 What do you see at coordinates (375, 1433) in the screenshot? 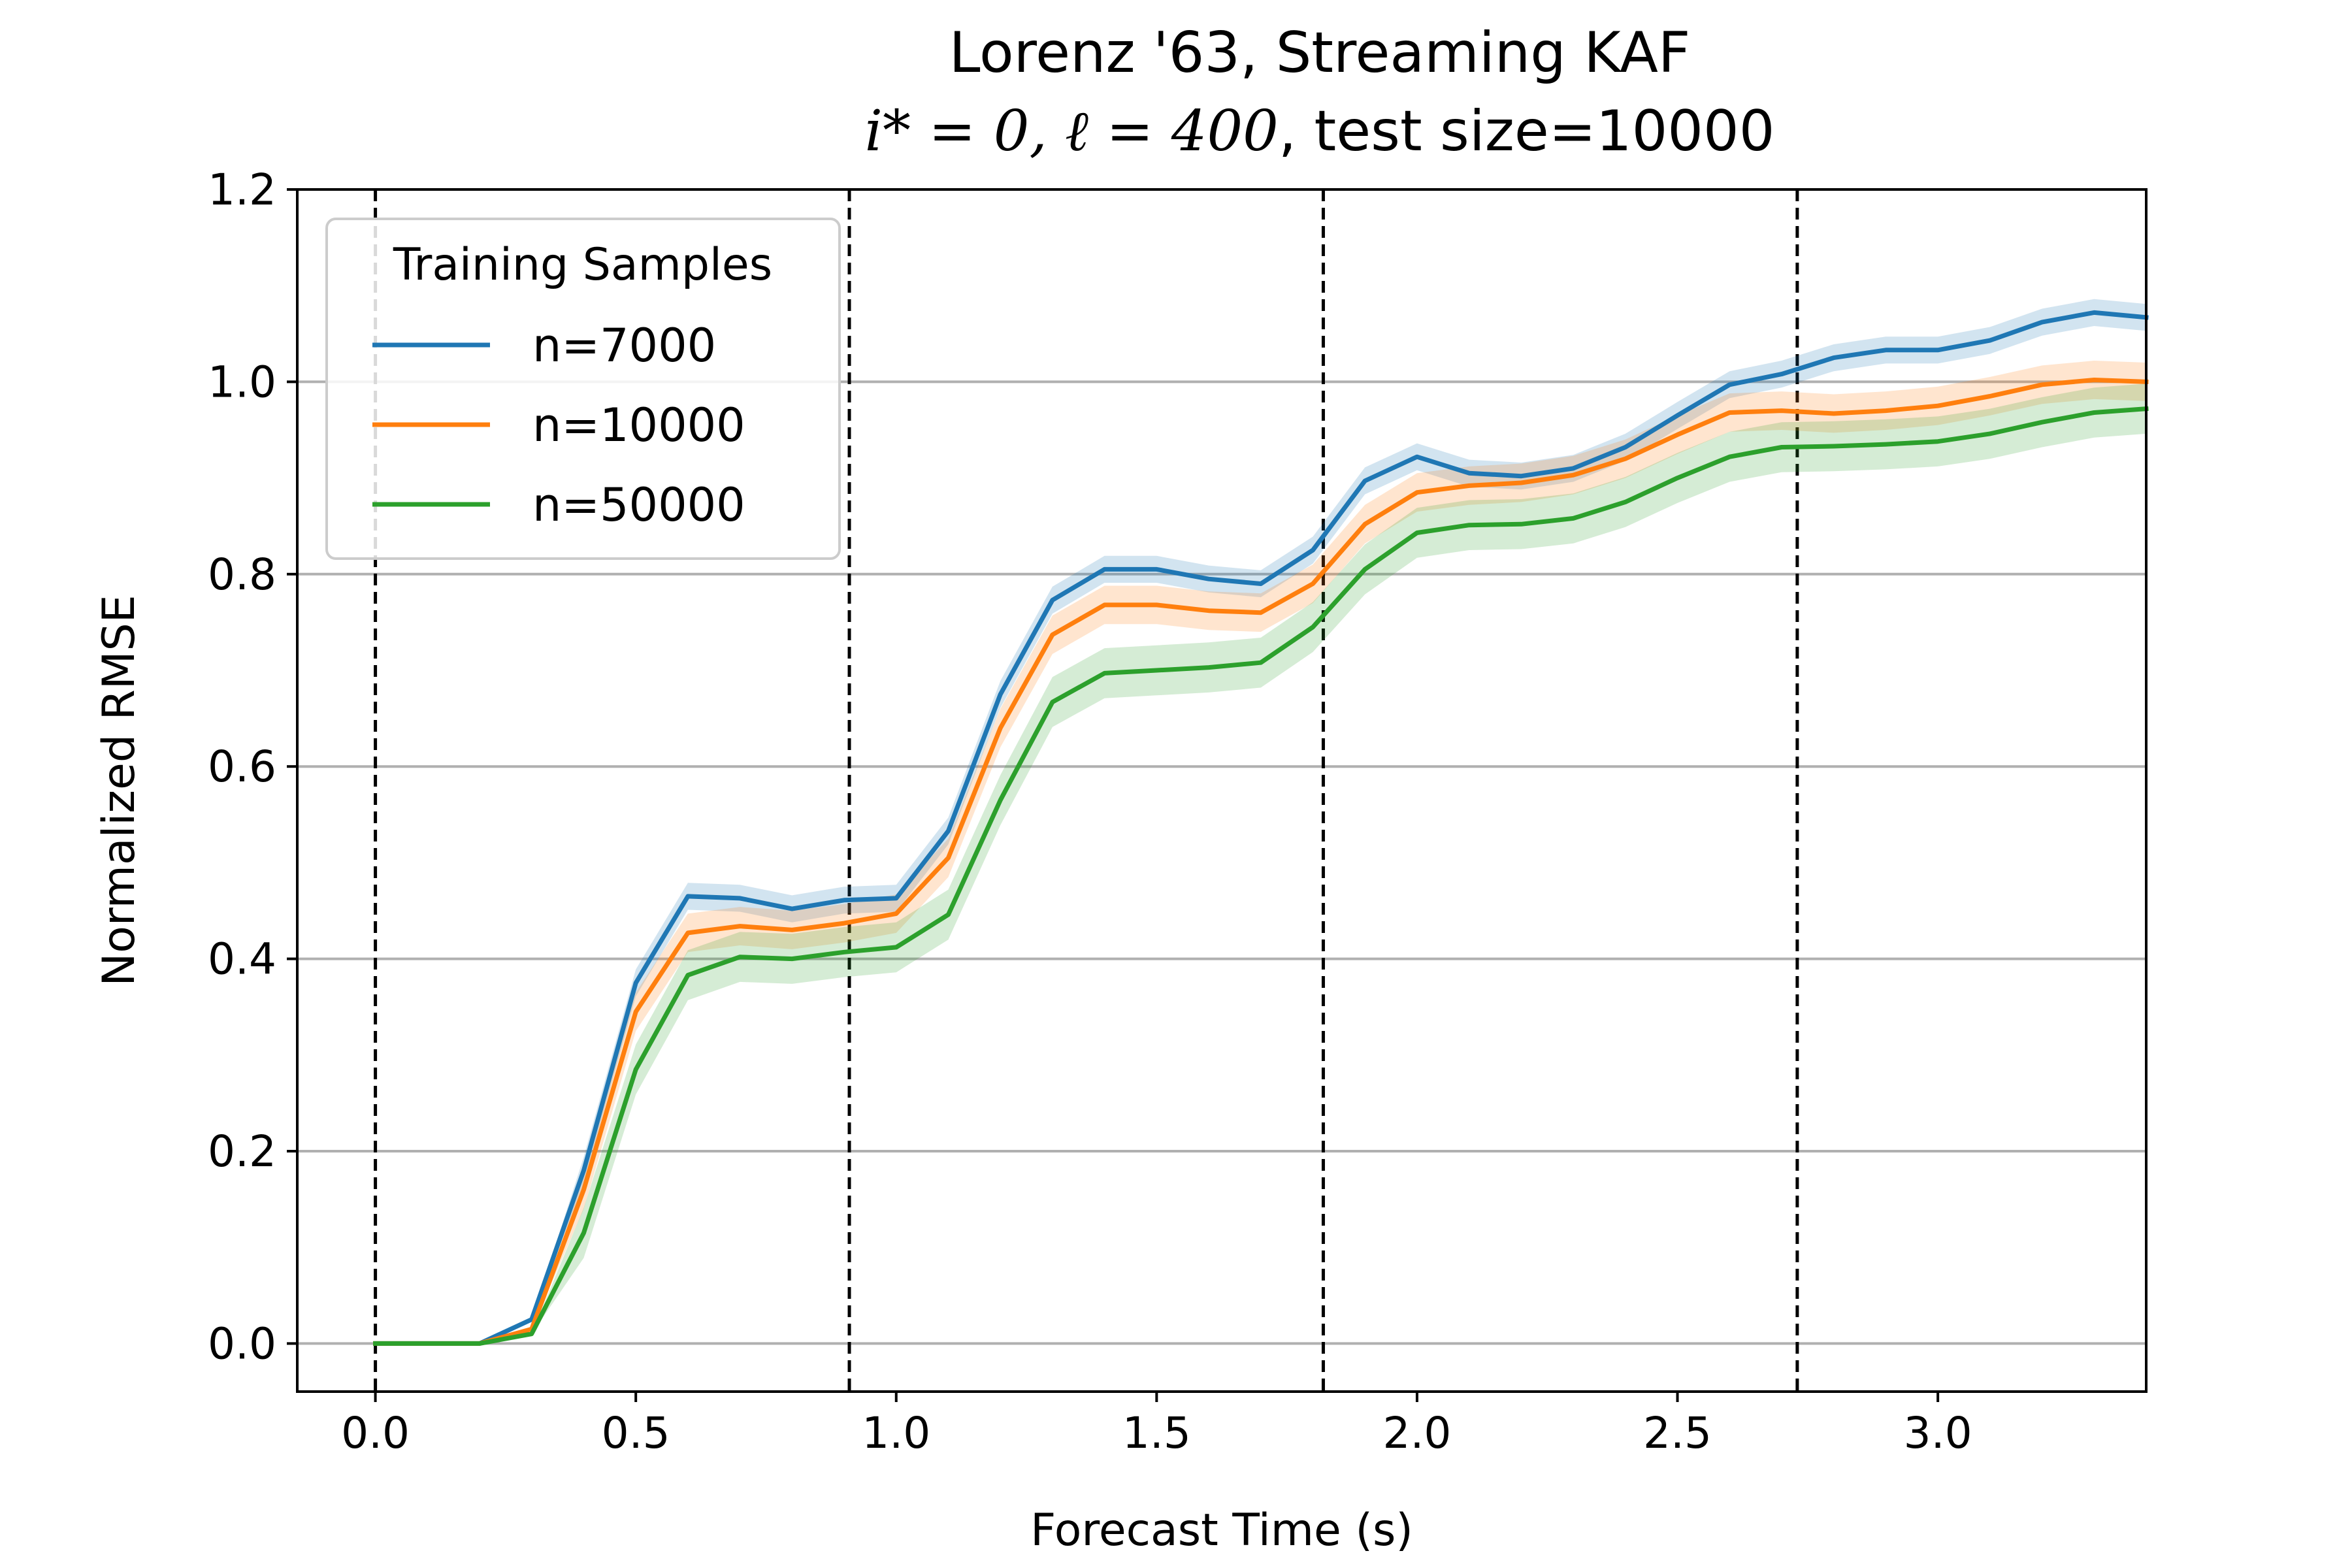
I see `x-tick-label: 0.0` at bounding box center [375, 1433].